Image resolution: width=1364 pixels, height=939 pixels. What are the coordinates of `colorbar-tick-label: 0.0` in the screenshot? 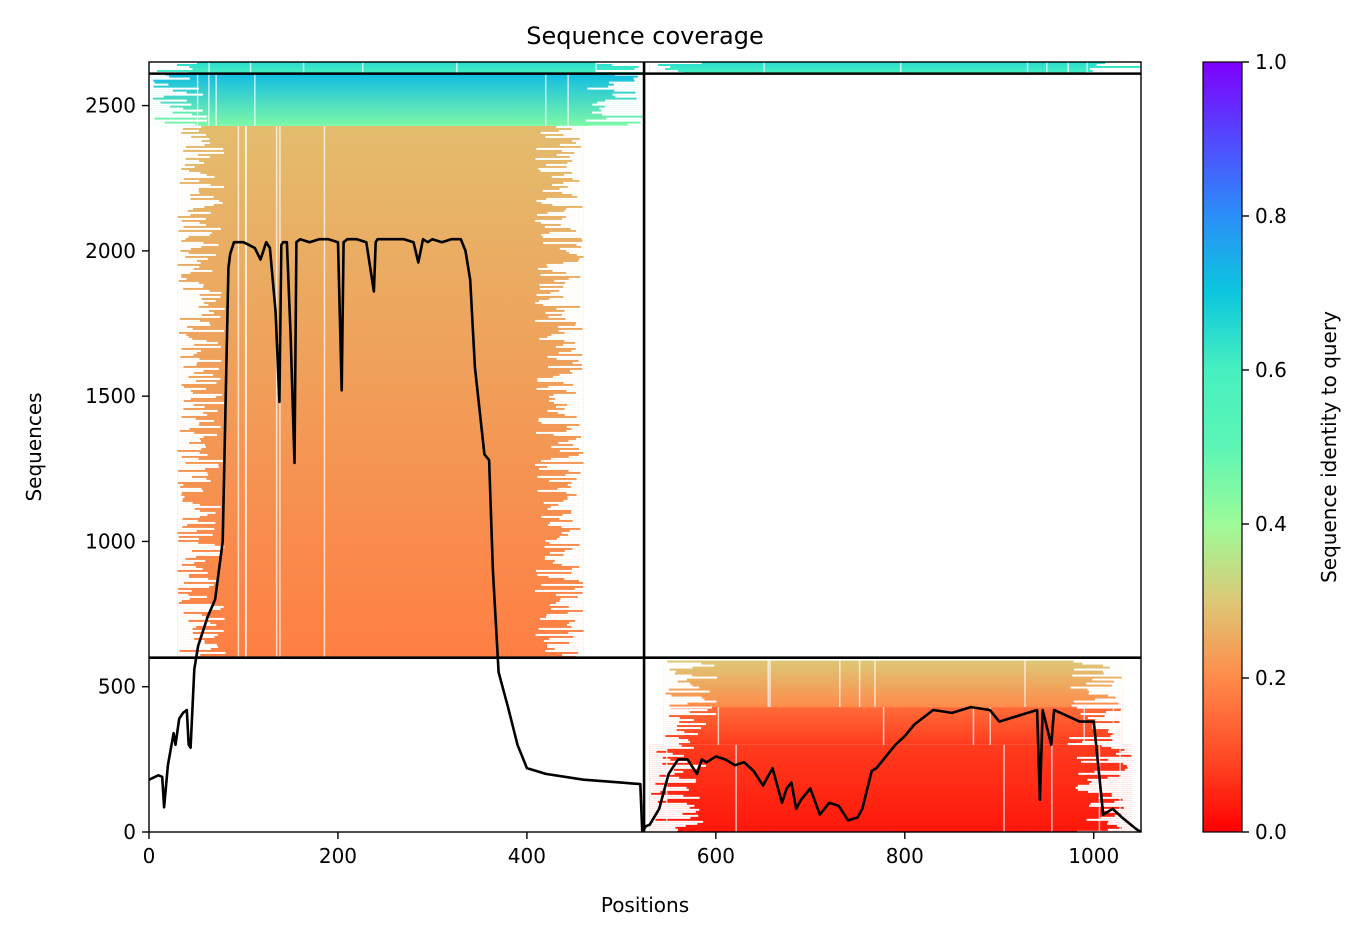 It's located at (1271, 832).